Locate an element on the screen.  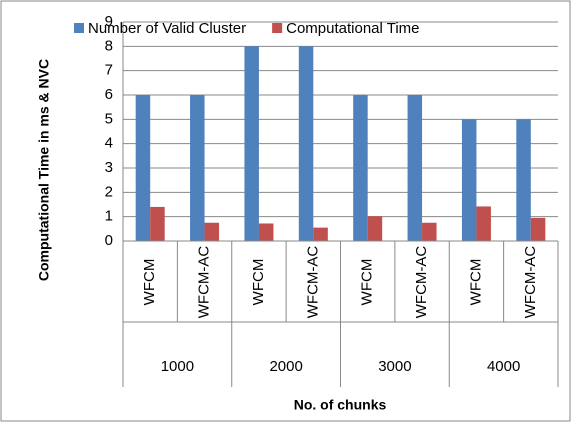
y-tick-label: 0 is located at coordinates (109, 240).